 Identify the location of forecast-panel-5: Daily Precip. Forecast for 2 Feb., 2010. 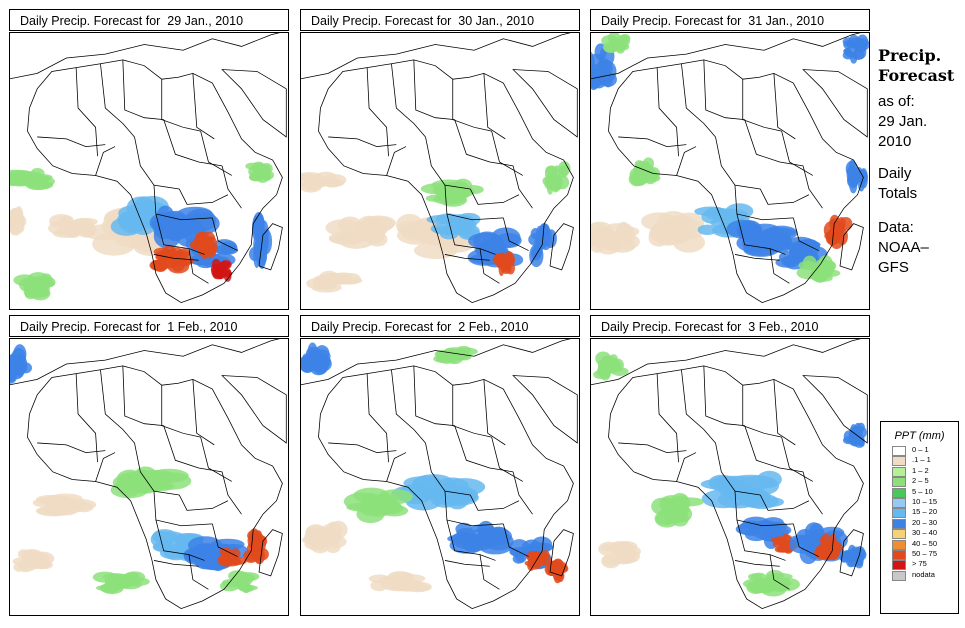
(441, 467).